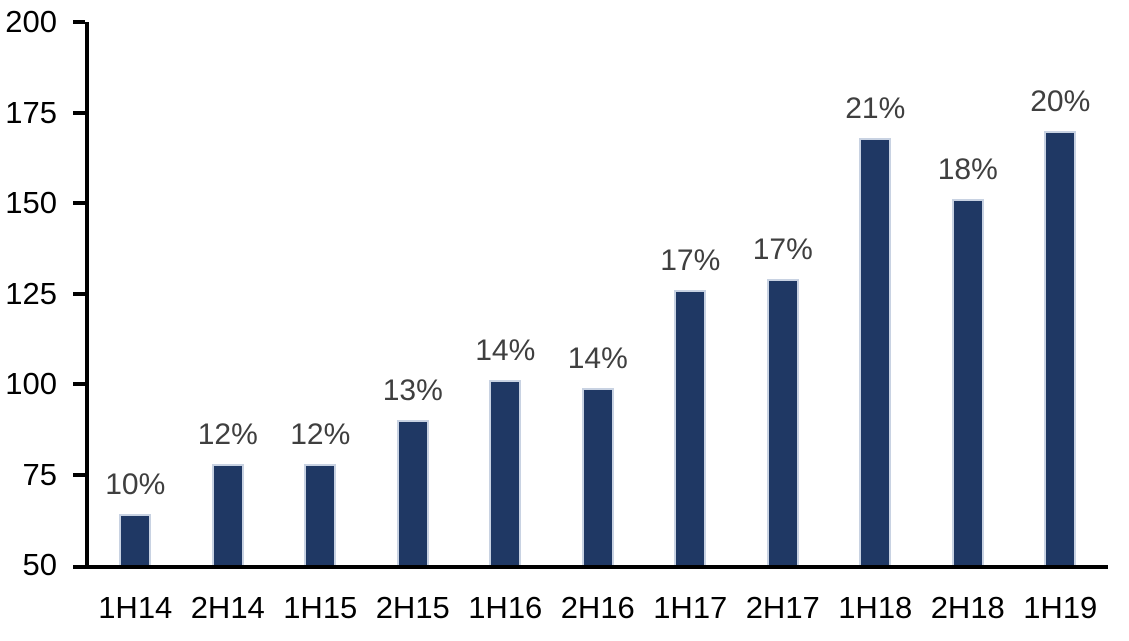 Image resolution: width=1129 pixels, height=641 pixels. I want to click on bar-value-label: 18%, so click(967, 170).